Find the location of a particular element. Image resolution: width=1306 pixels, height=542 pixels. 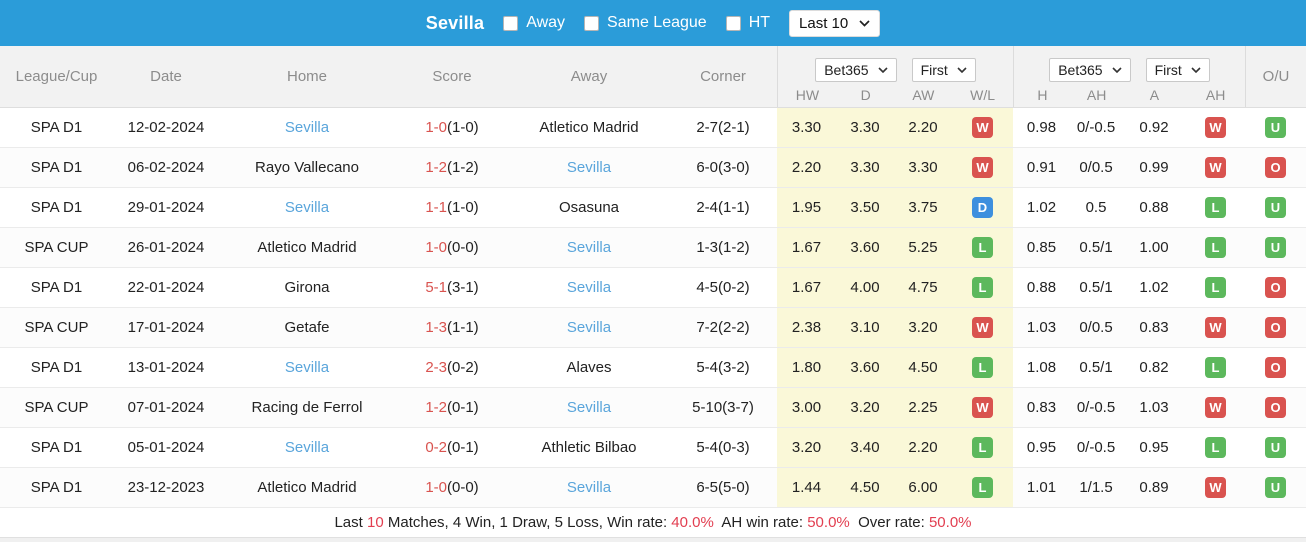

ah-line-cell: 1/1.5 is located at coordinates (1096, 487).